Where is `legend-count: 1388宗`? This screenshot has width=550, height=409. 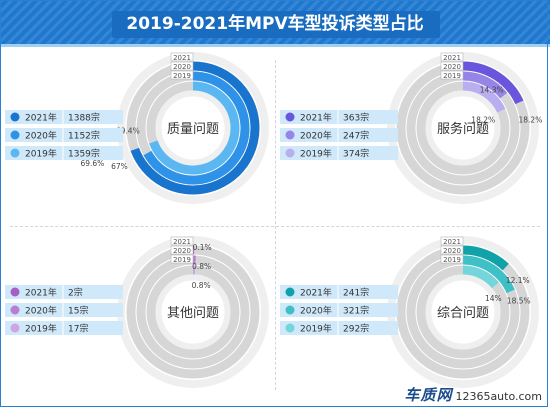
legend-count: 1388宗 is located at coordinates (84, 118).